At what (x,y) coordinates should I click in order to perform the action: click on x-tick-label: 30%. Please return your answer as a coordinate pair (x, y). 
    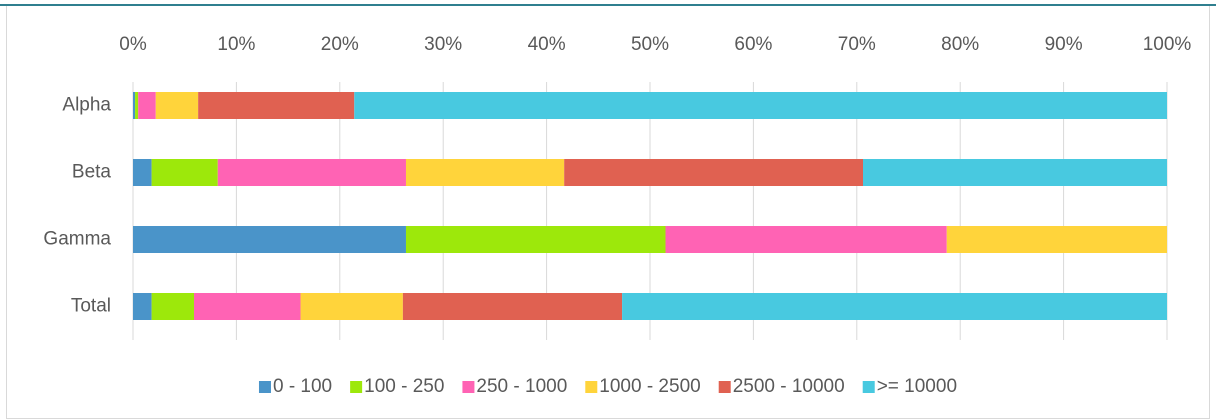
    Looking at the image, I should click on (443, 44).